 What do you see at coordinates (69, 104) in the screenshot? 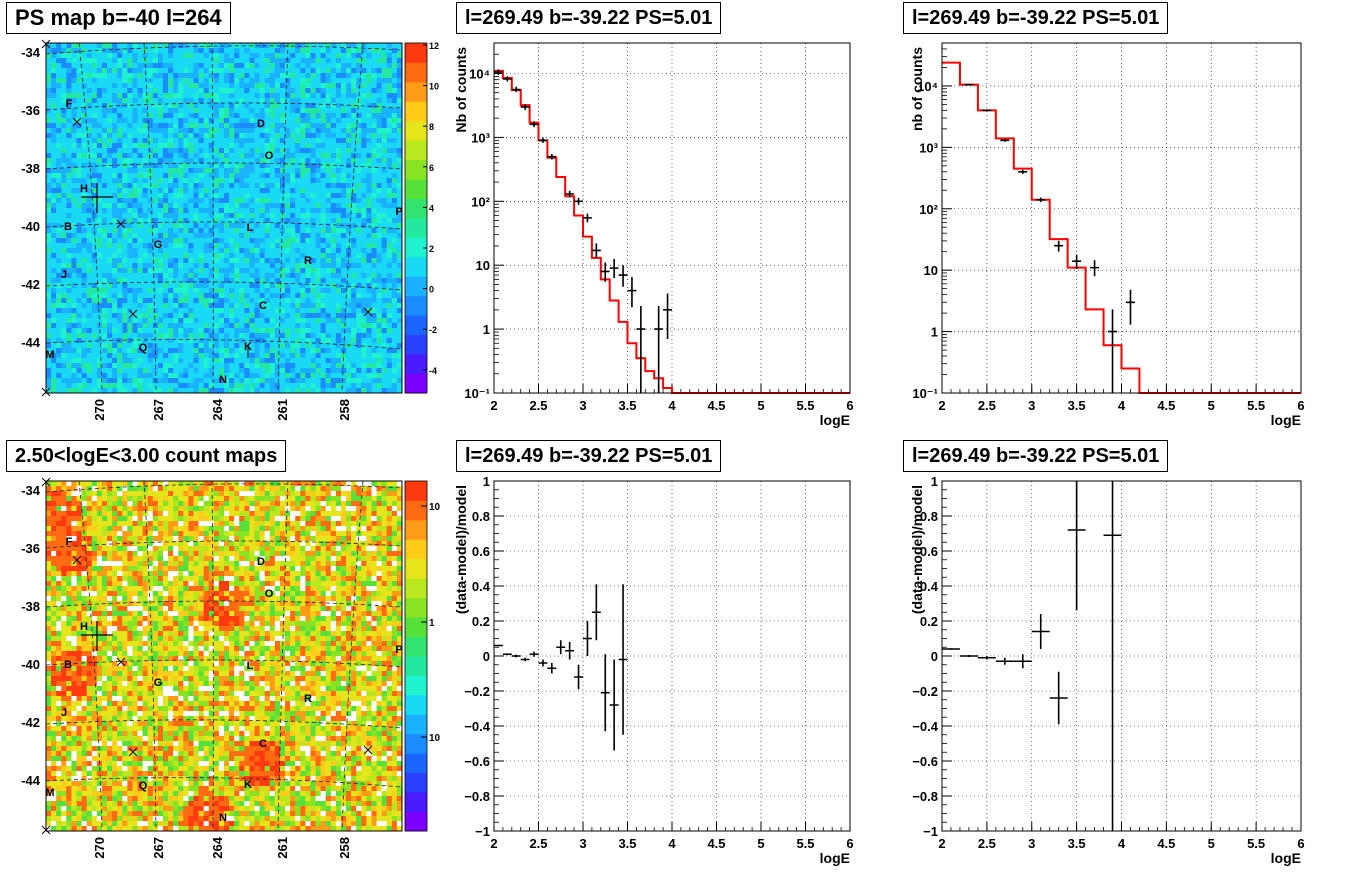
I see `source-label-F: F` at bounding box center [69, 104].